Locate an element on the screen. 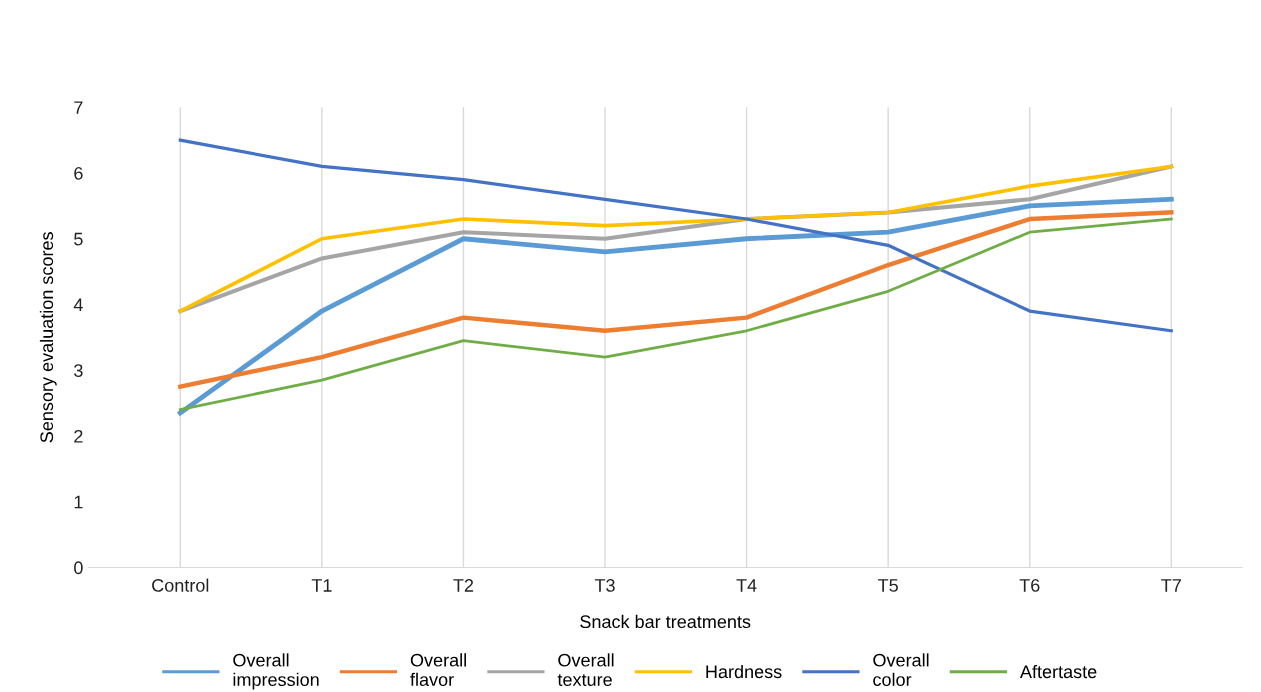 This screenshot has height=692, width=1261. y-tick-label: 3 is located at coordinates (78, 370).